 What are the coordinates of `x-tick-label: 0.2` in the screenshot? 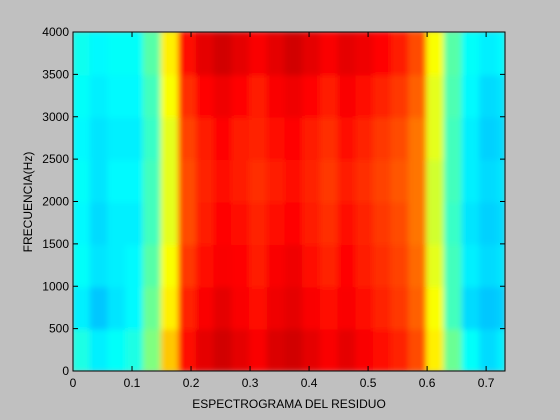 It's located at (191, 383).